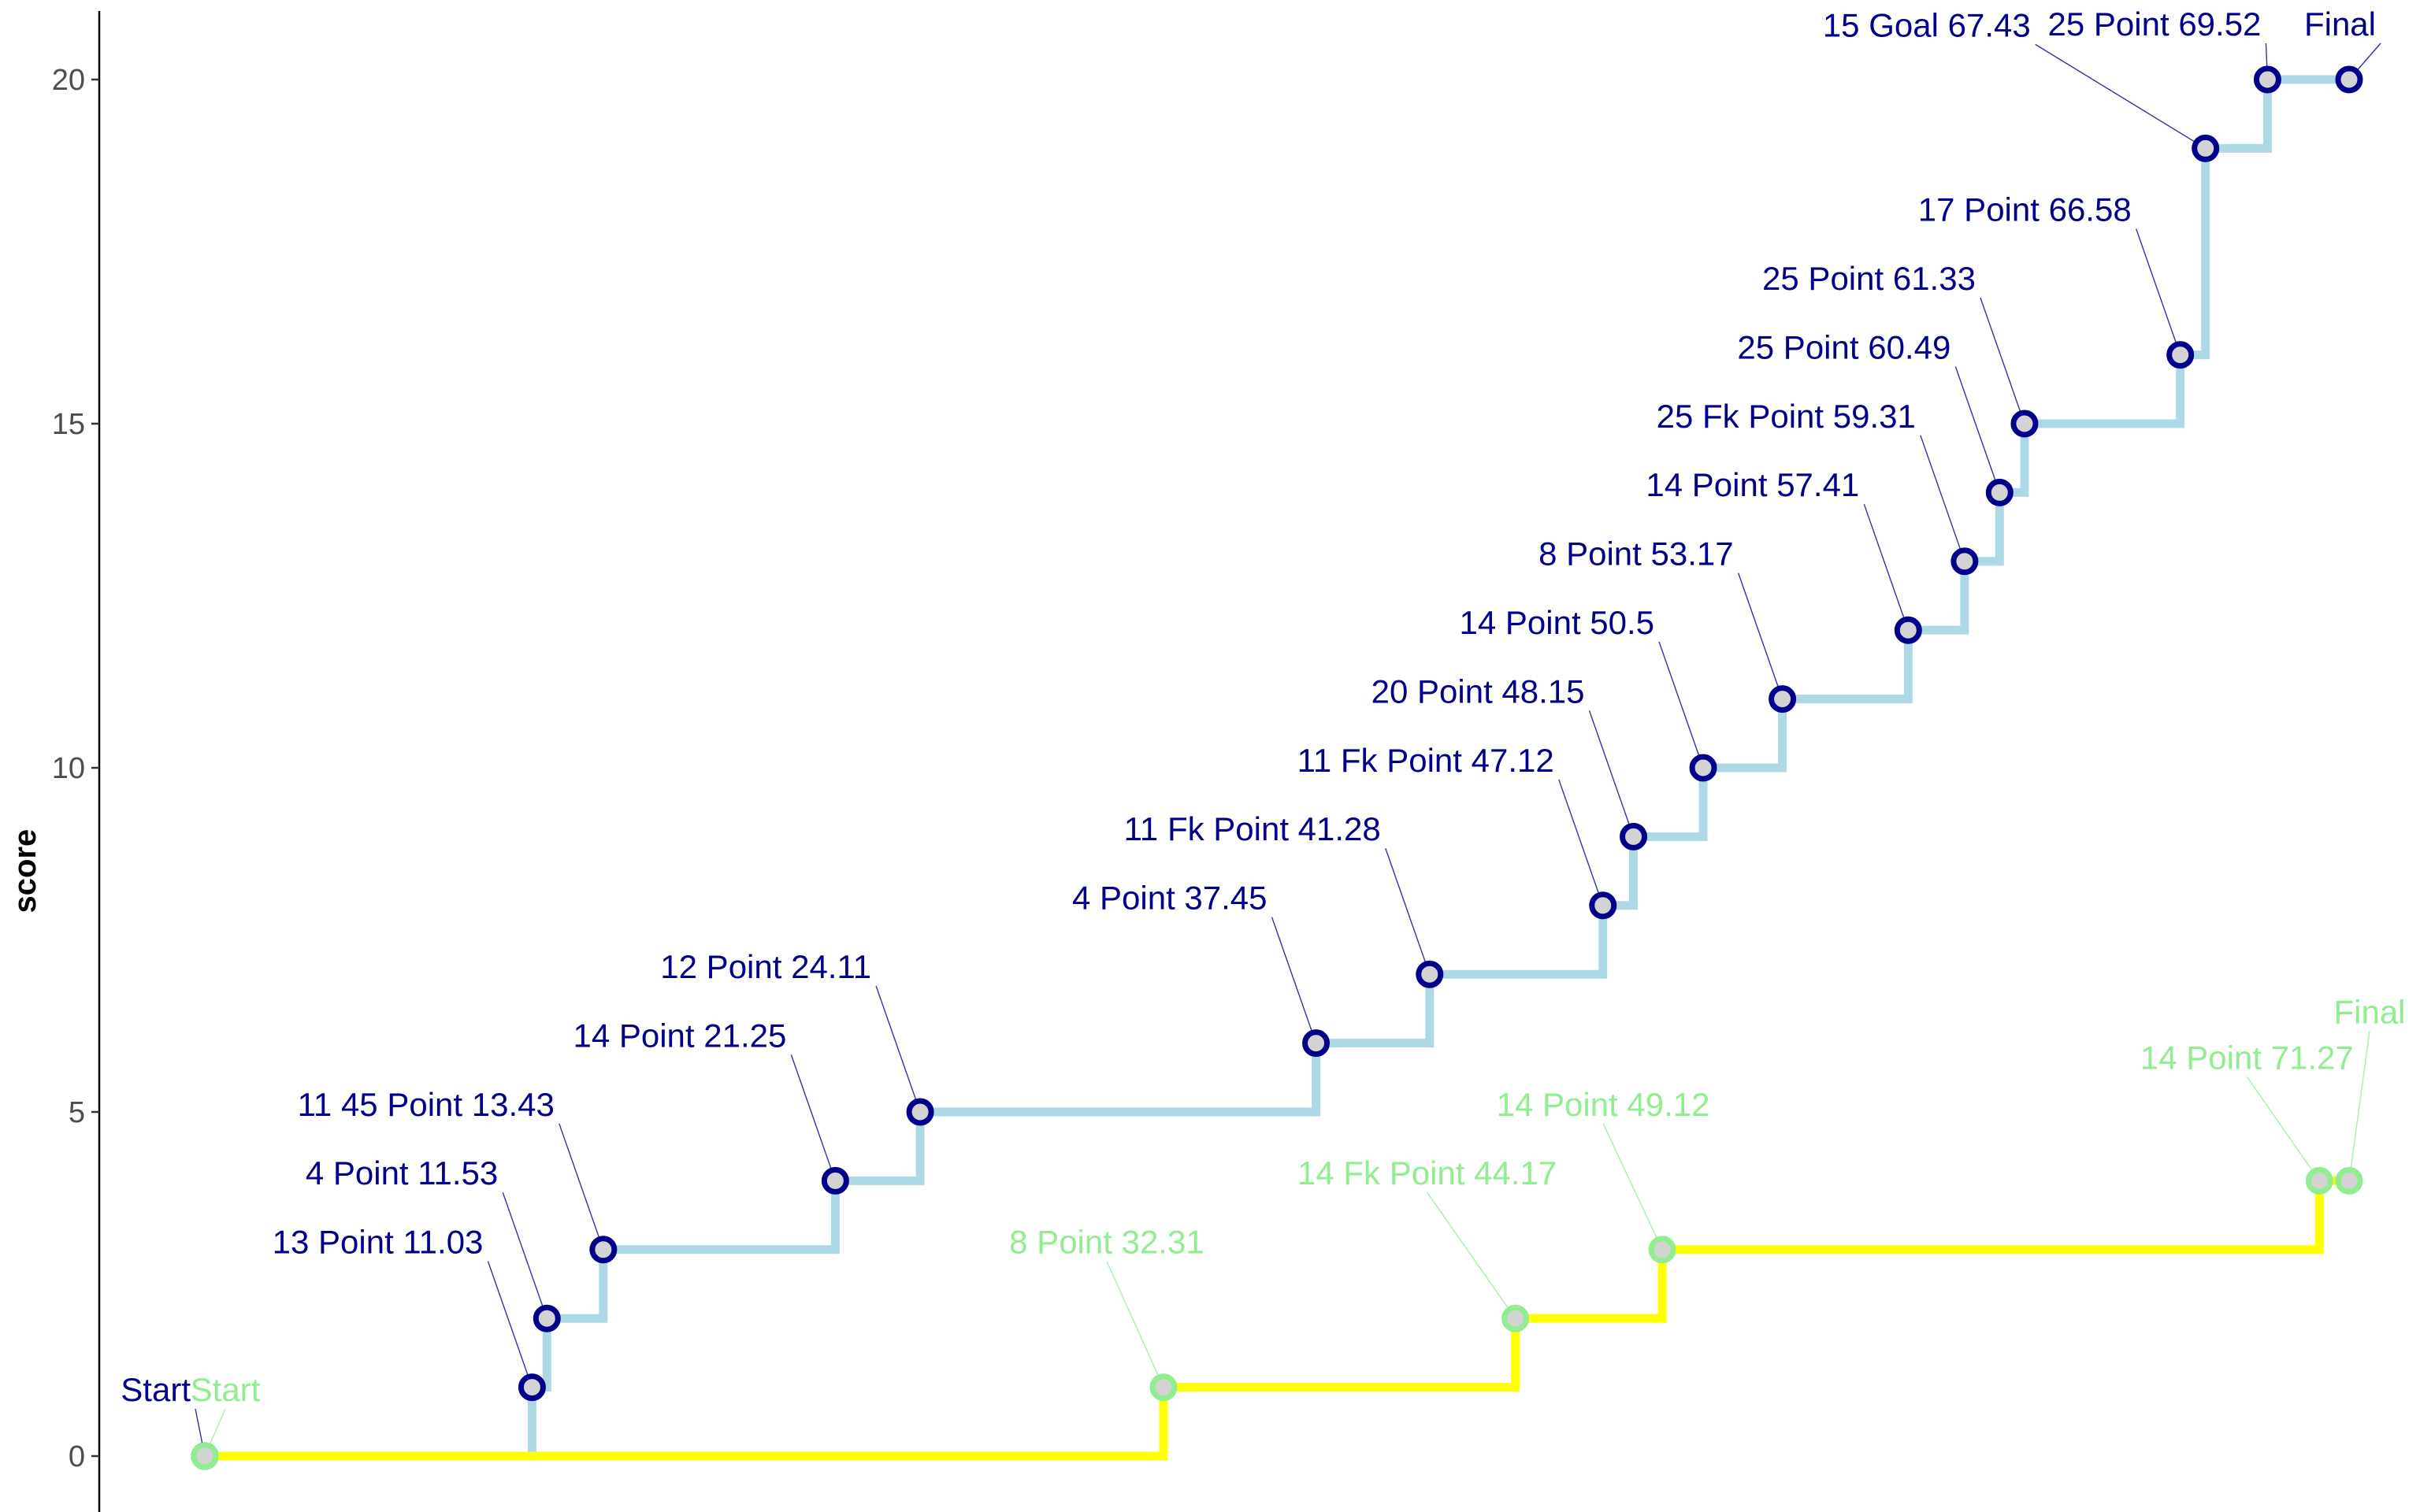 Image resolution: width=2420 pixels, height=1512 pixels. What do you see at coordinates (68, 768) in the screenshot?
I see `y-tick-label: 10` at bounding box center [68, 768].